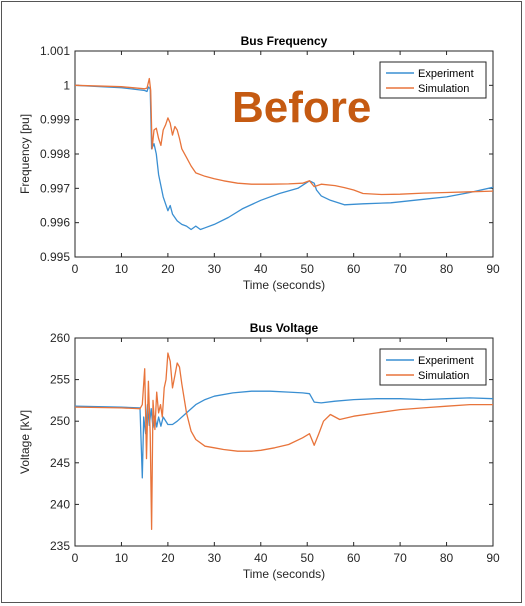 The height and width of the screenshot is (606, 525). What do you see at coordinates (60, 338) in the screenshot?
I see `y-tick-label: 260` at bounding box center [60, 338].